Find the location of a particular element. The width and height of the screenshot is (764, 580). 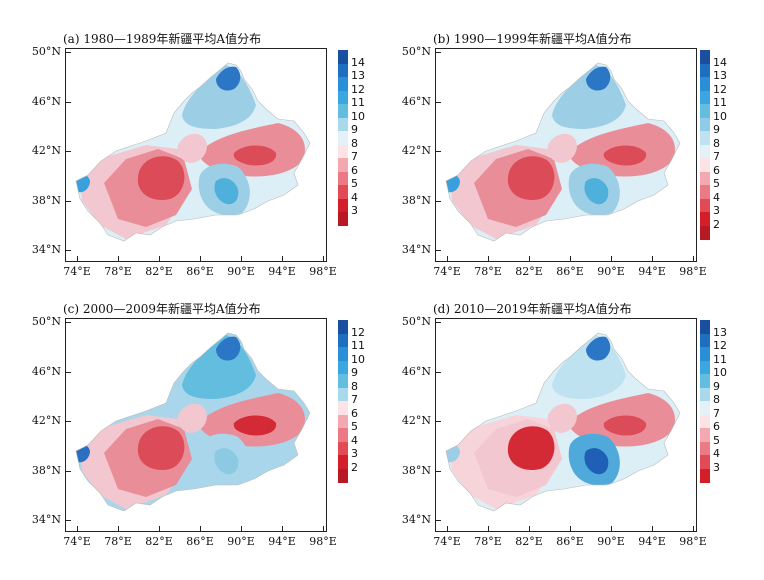

colorbar-label: 12 is located at coordinates (720, 89).